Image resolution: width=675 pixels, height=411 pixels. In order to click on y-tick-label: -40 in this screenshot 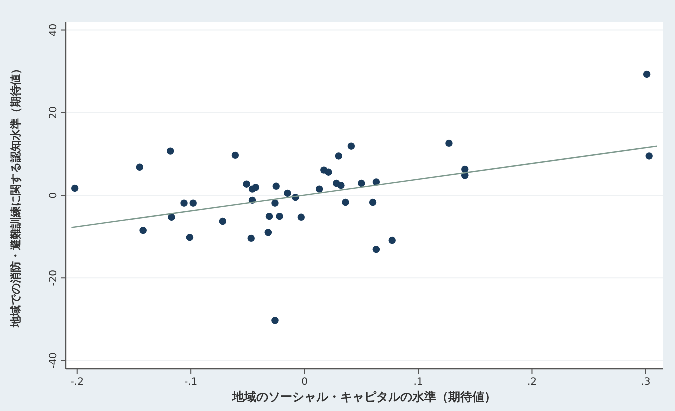, I will do `click(54, 360)`.